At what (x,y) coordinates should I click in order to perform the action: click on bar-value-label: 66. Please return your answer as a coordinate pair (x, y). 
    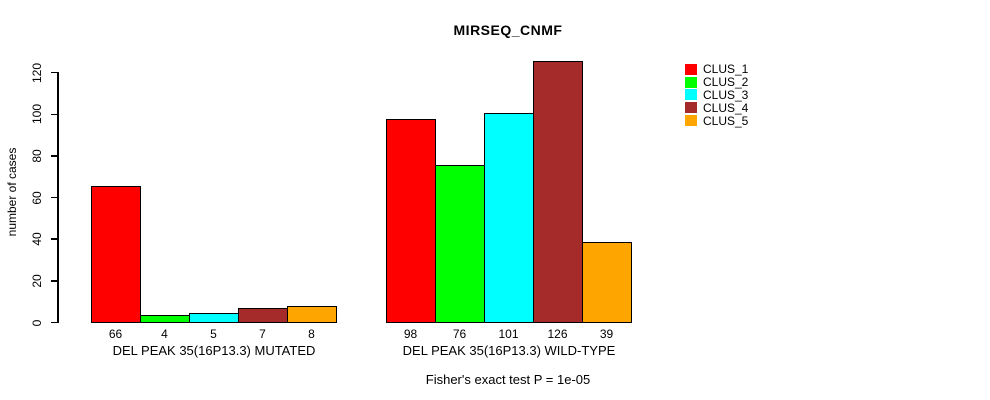
    Looking at the image, I should click on (115, 334).